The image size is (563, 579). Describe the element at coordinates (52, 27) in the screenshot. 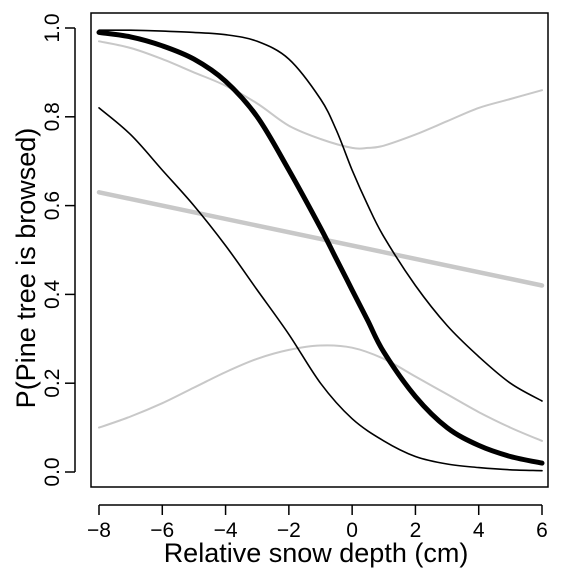

I see `y-tick-label: 1.0` at that location.